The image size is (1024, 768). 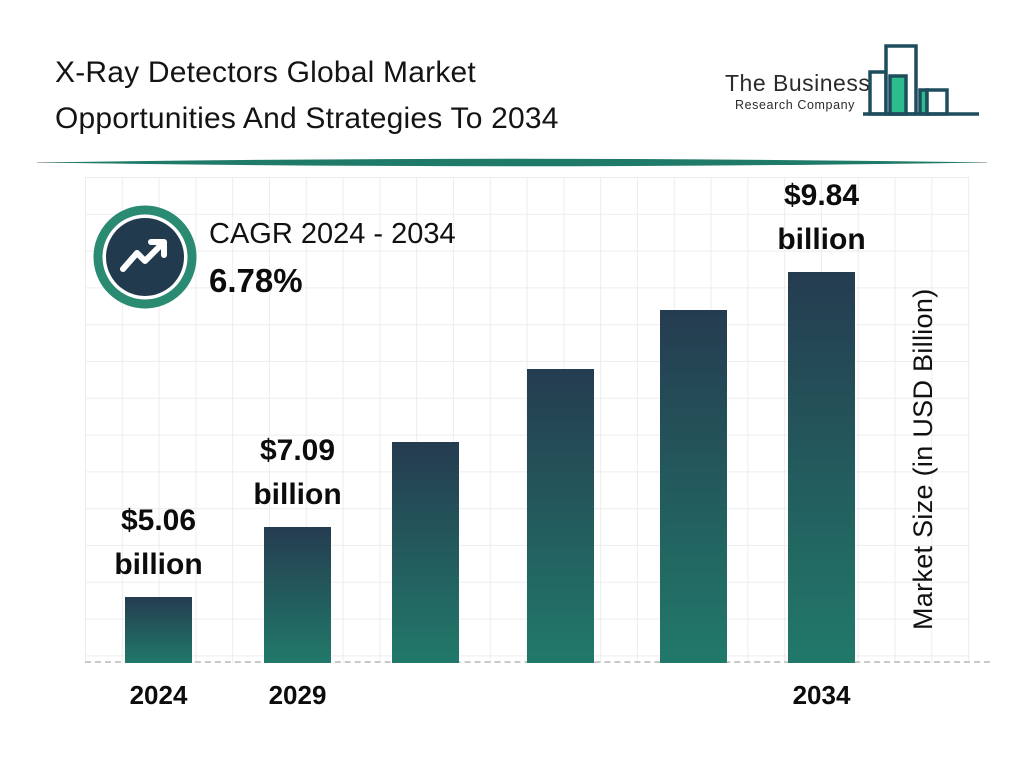 I want to click on company-subname: Research Company, so click(x=795, y=105).